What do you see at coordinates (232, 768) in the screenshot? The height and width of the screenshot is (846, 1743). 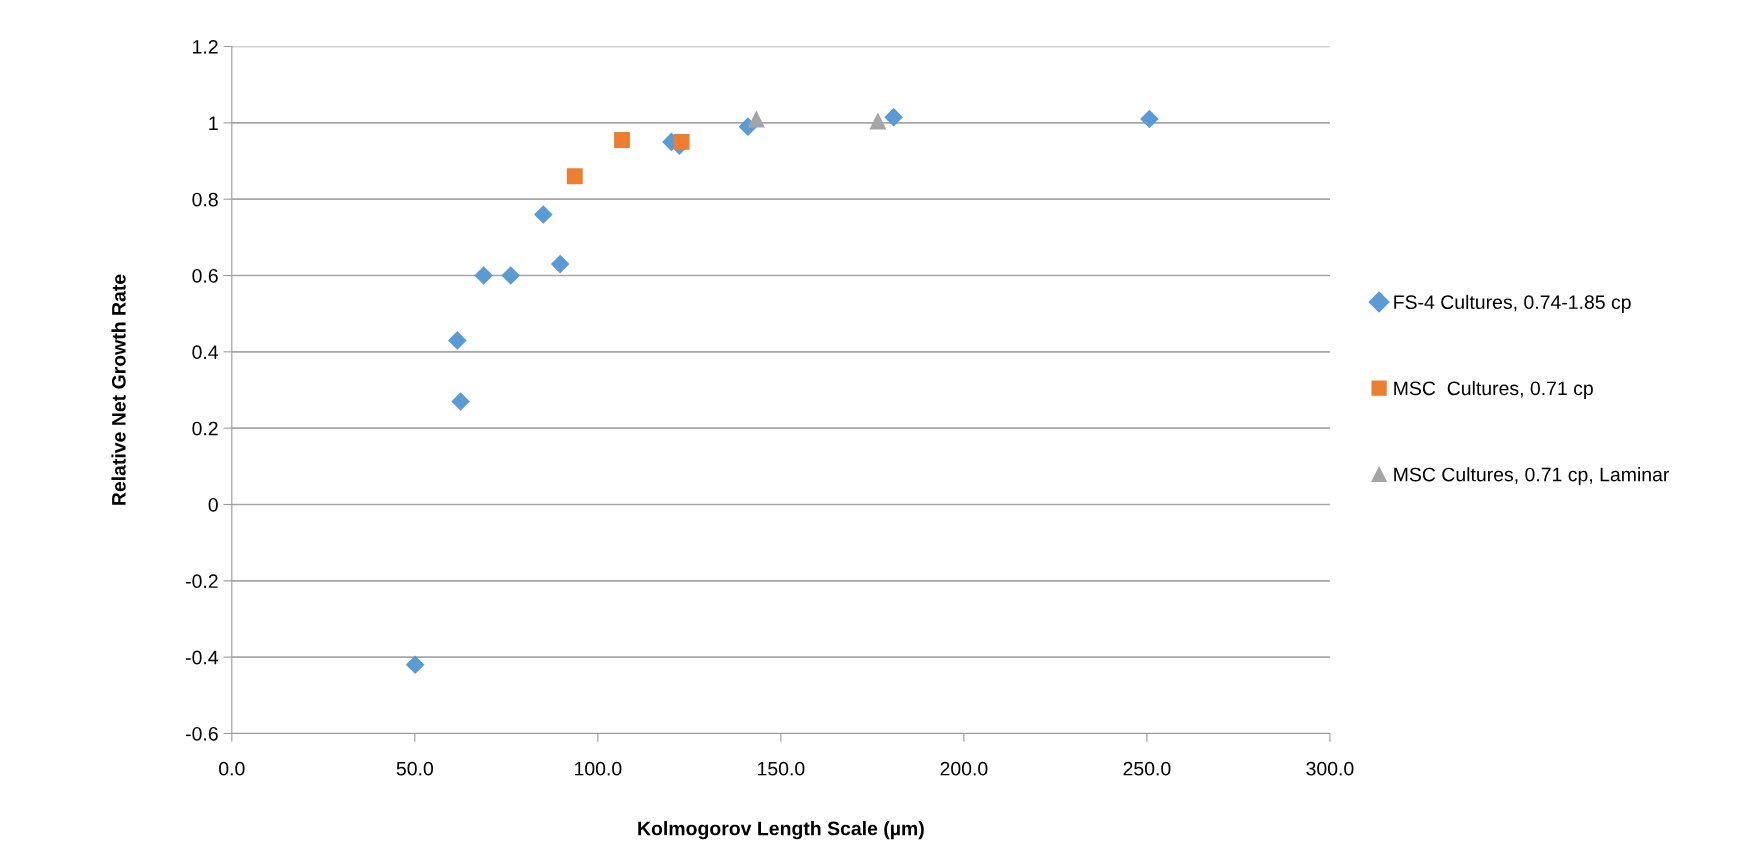 I see `x-tick-label: 0.0` at bounding box center [232, 768].